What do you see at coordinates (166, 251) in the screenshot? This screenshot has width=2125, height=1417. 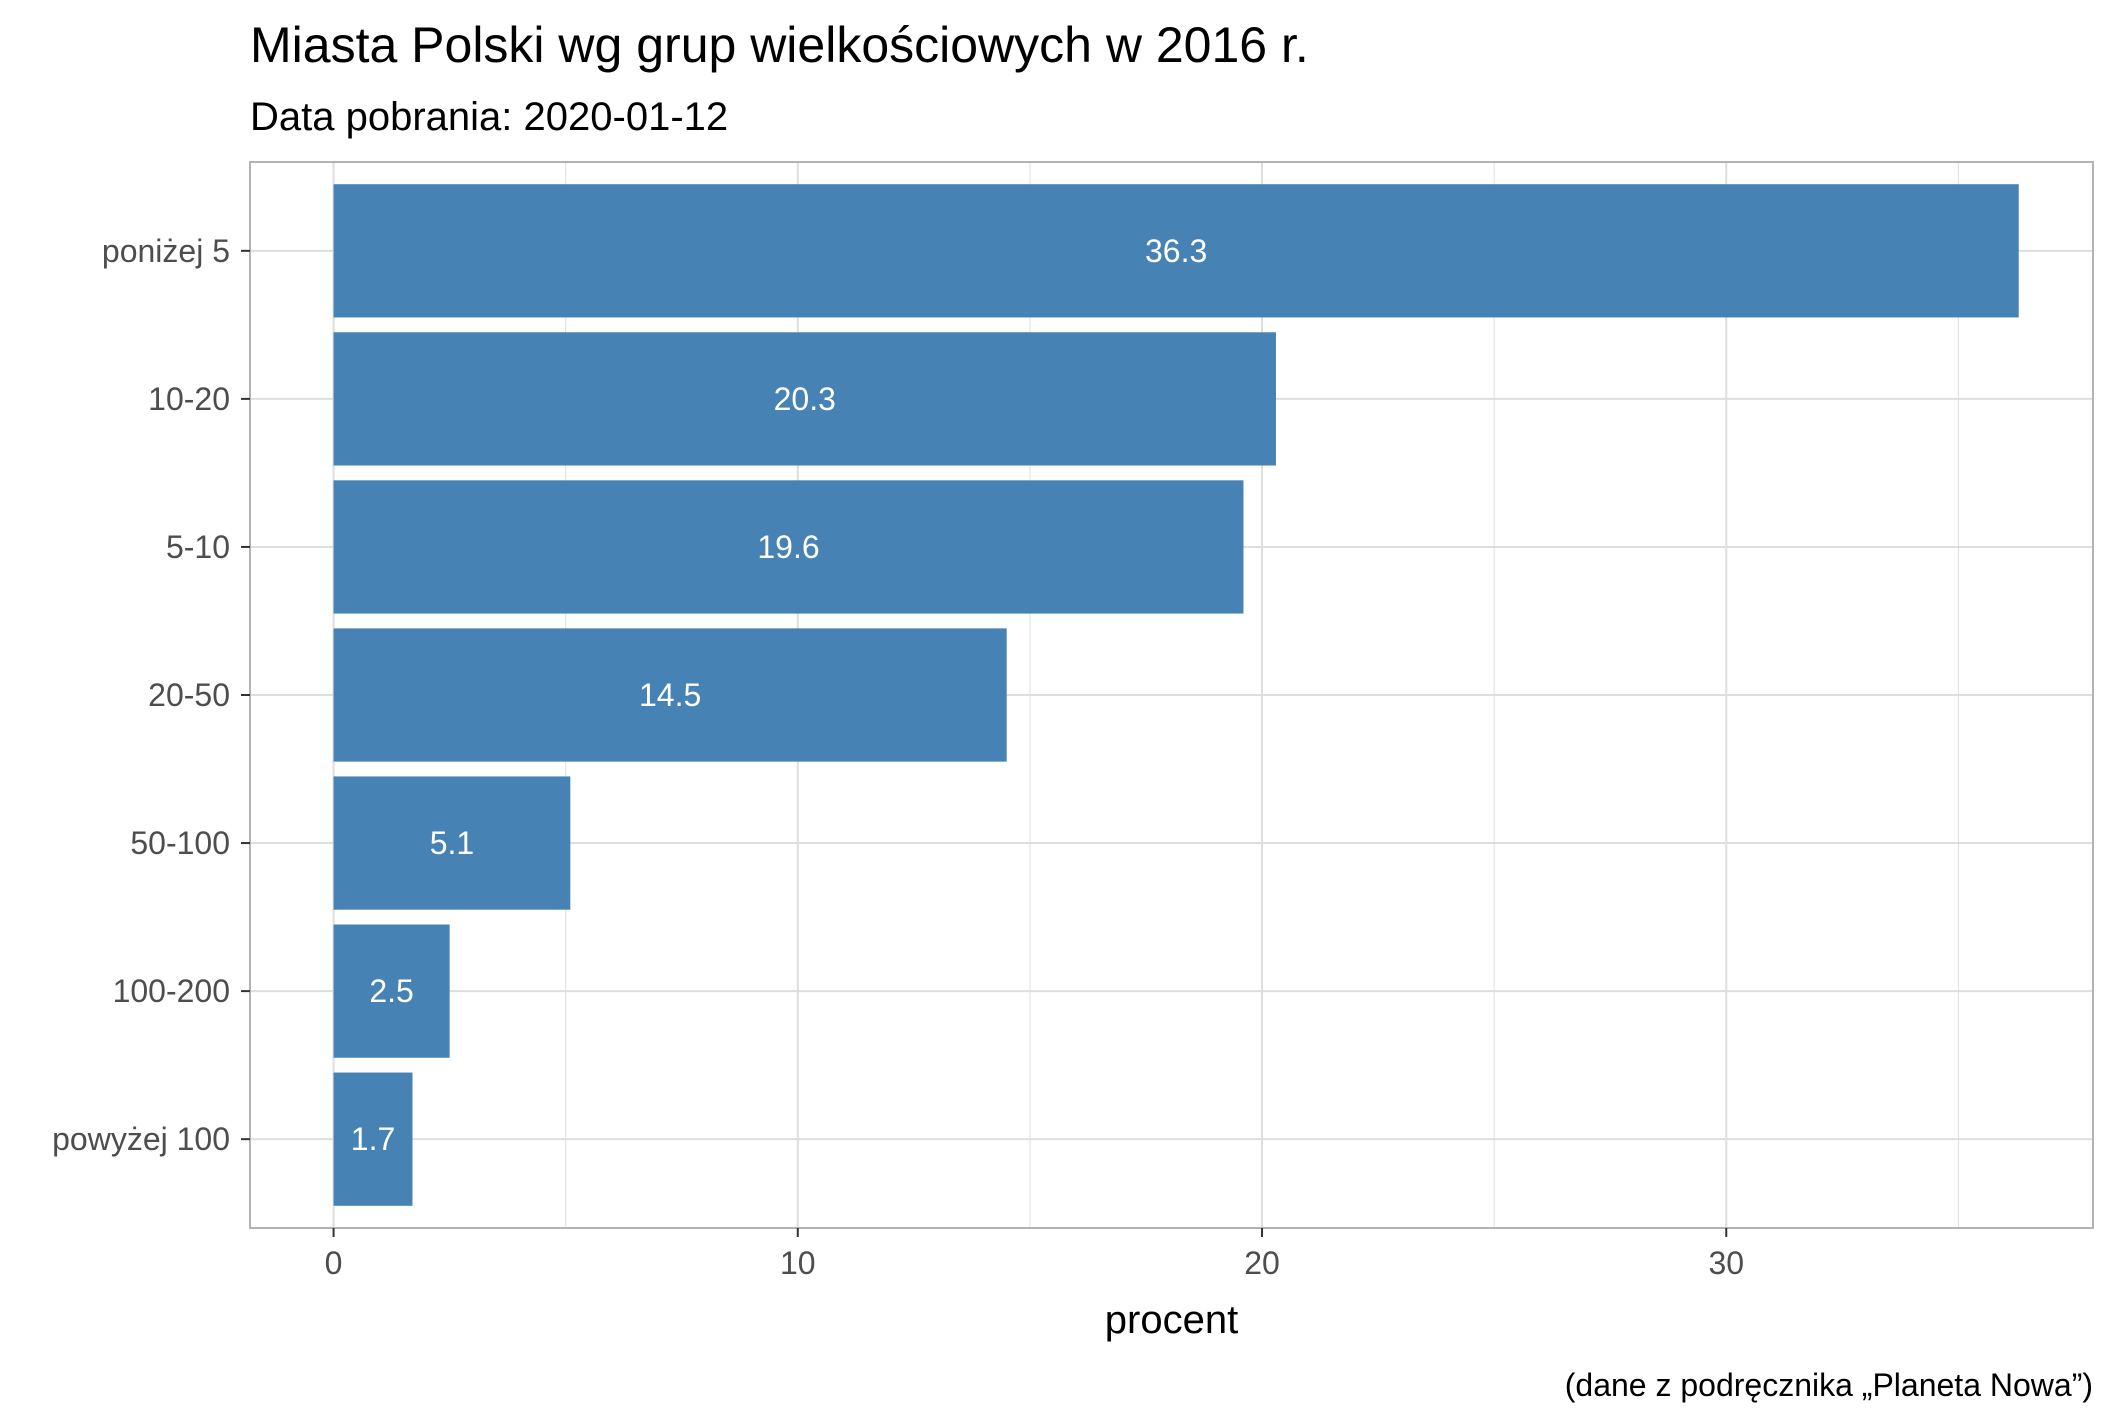 I see `y-tick-label: poniżej 5` at bounding box center [166, 251].